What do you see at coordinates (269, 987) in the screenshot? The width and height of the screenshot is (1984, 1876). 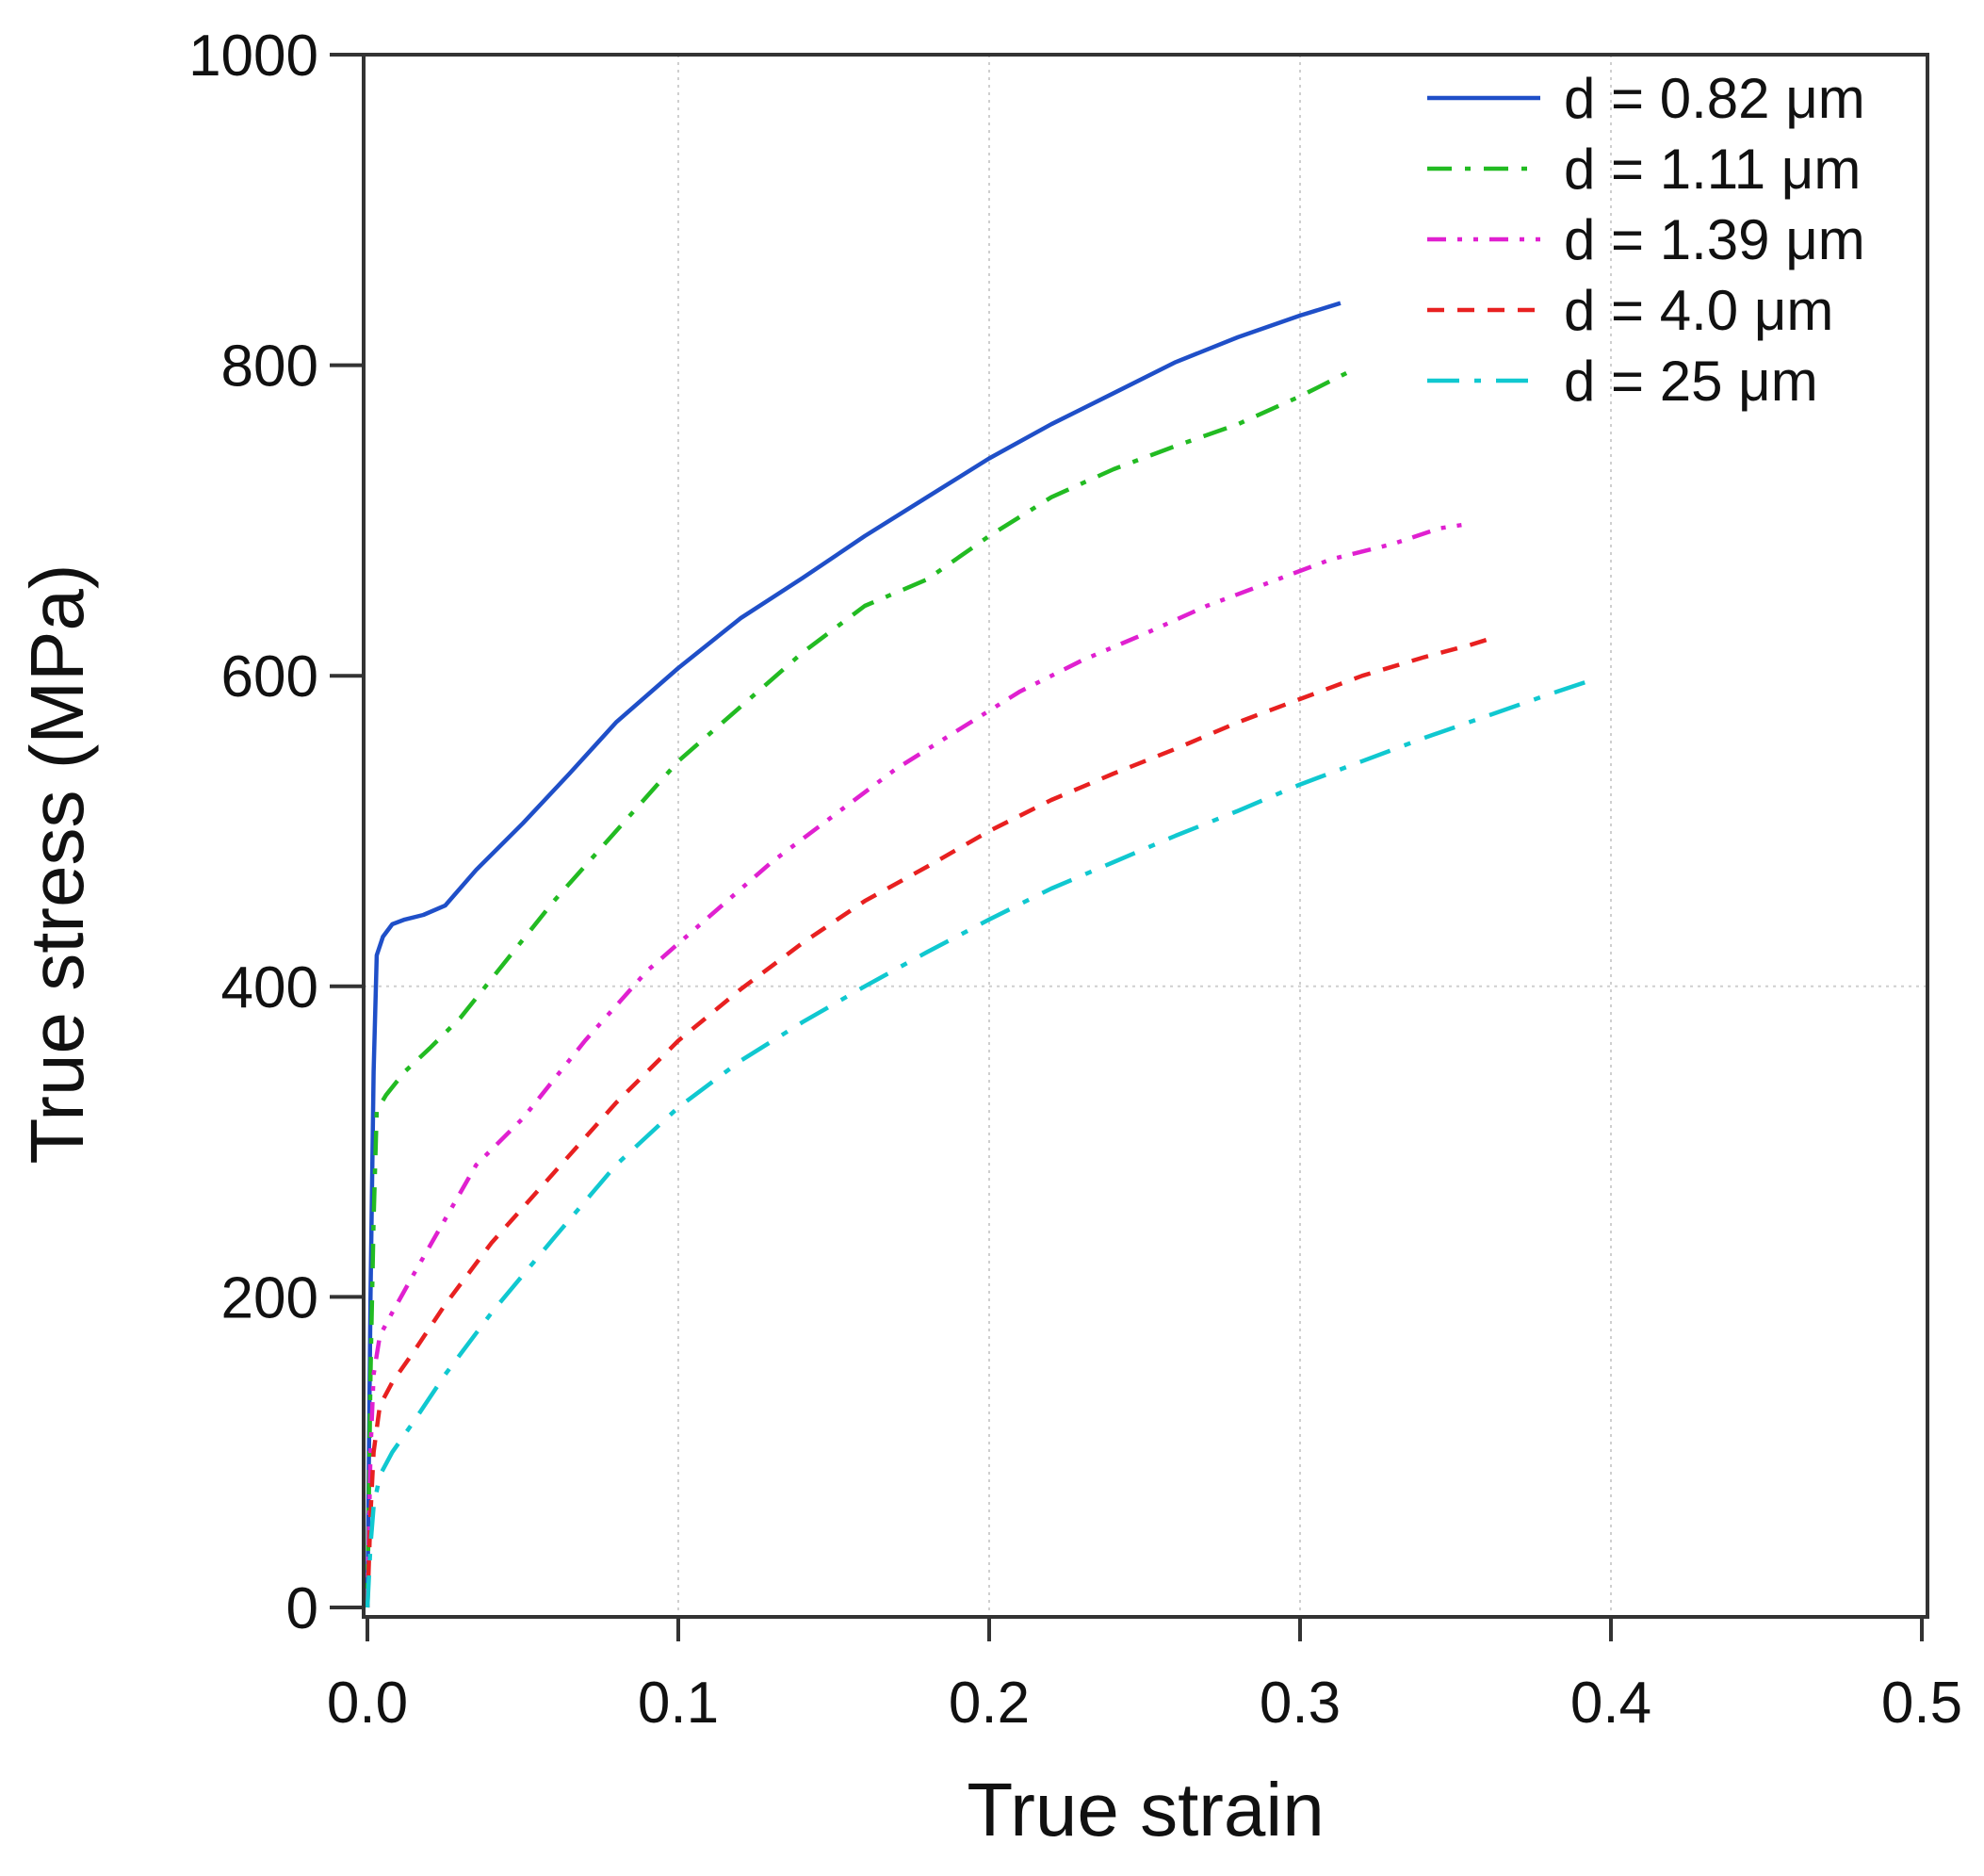 I see `y-tick-label: 400` at bounding box center [269, 987].